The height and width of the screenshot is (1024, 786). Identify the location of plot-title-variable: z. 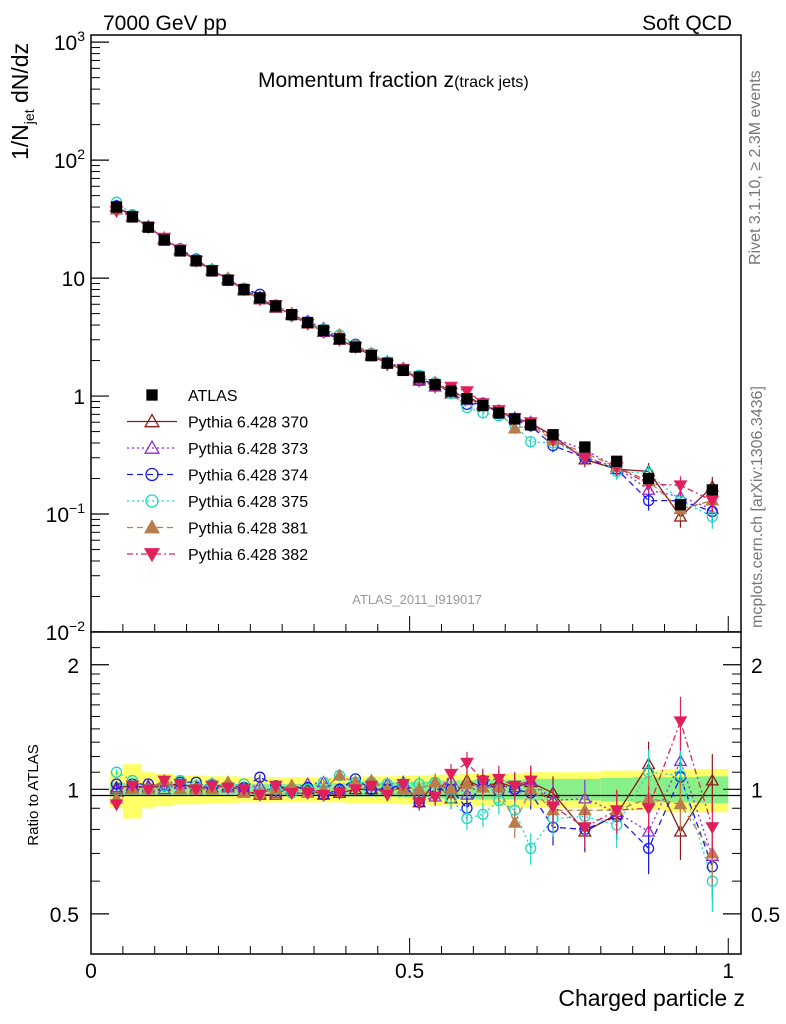
(449, 80).